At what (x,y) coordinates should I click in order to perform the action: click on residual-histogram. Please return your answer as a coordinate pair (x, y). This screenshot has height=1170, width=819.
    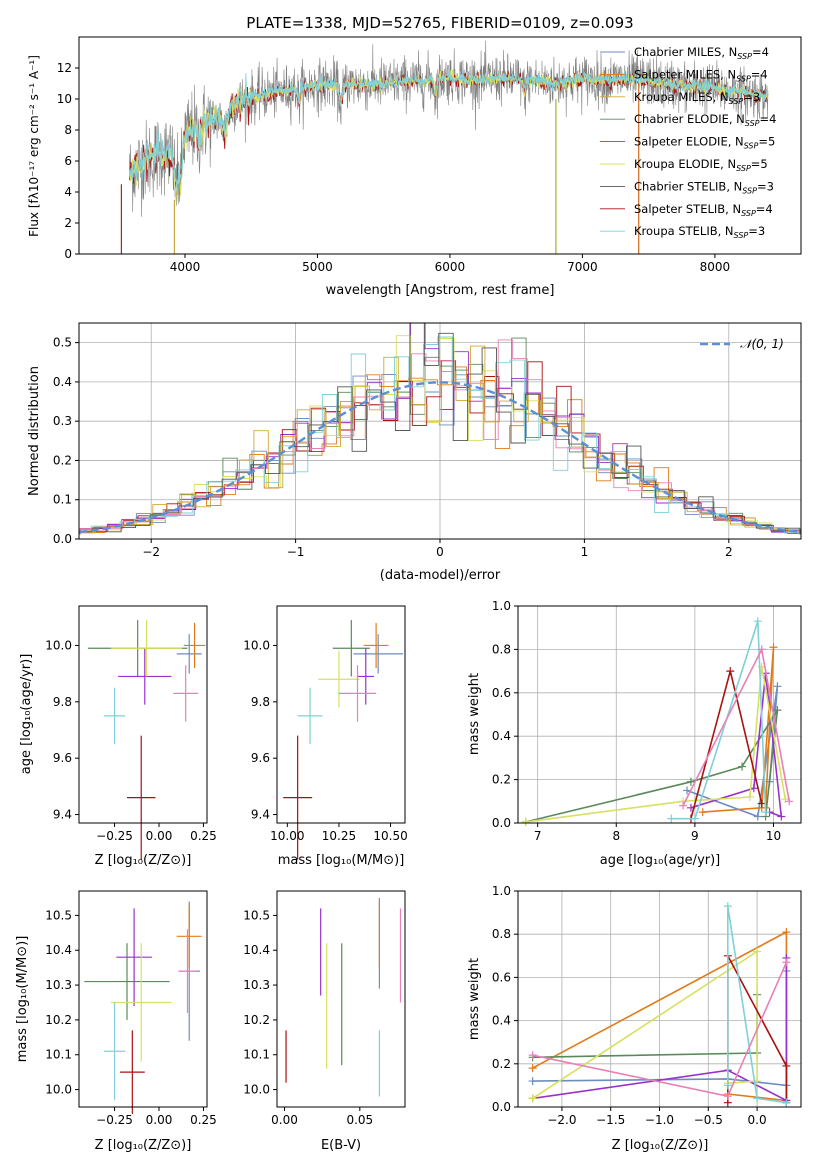
    Looking at the image, I should click on (440, 436).